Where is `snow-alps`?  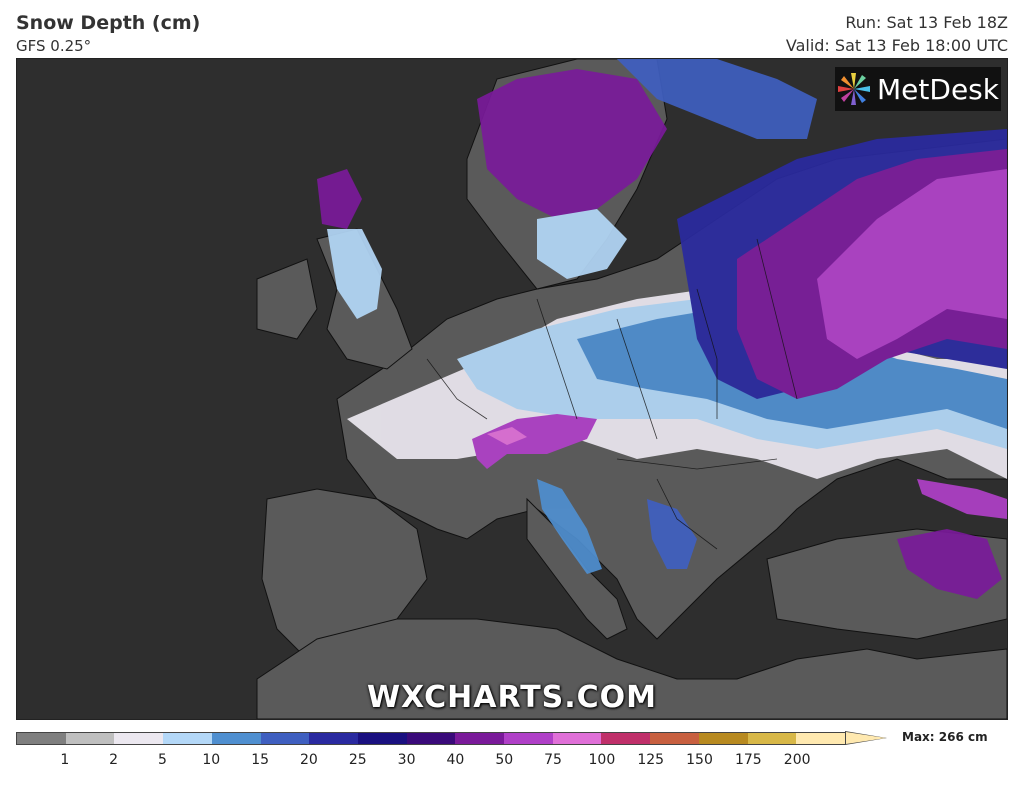
snow-alps is located at coordinates (534, 441).